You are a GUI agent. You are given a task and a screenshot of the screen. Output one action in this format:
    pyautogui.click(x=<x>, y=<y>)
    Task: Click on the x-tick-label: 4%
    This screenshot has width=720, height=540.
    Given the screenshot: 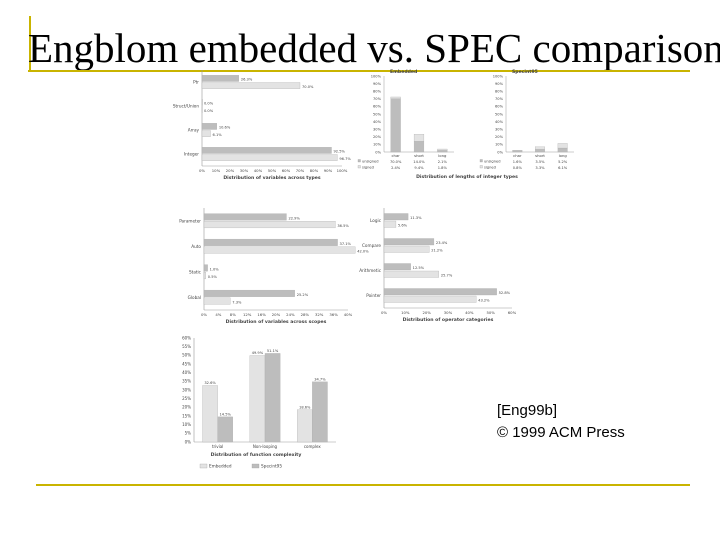 What is the action you would take?
    pyautogui.click(x=218, y=314)
    